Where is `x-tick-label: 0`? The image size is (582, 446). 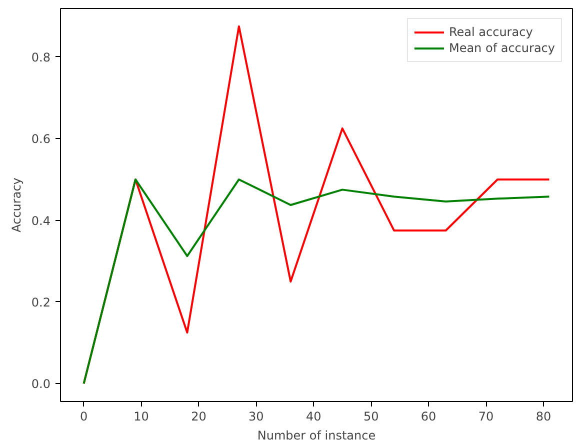 x-tick-label: 0 is located at coordinates (84, 417).